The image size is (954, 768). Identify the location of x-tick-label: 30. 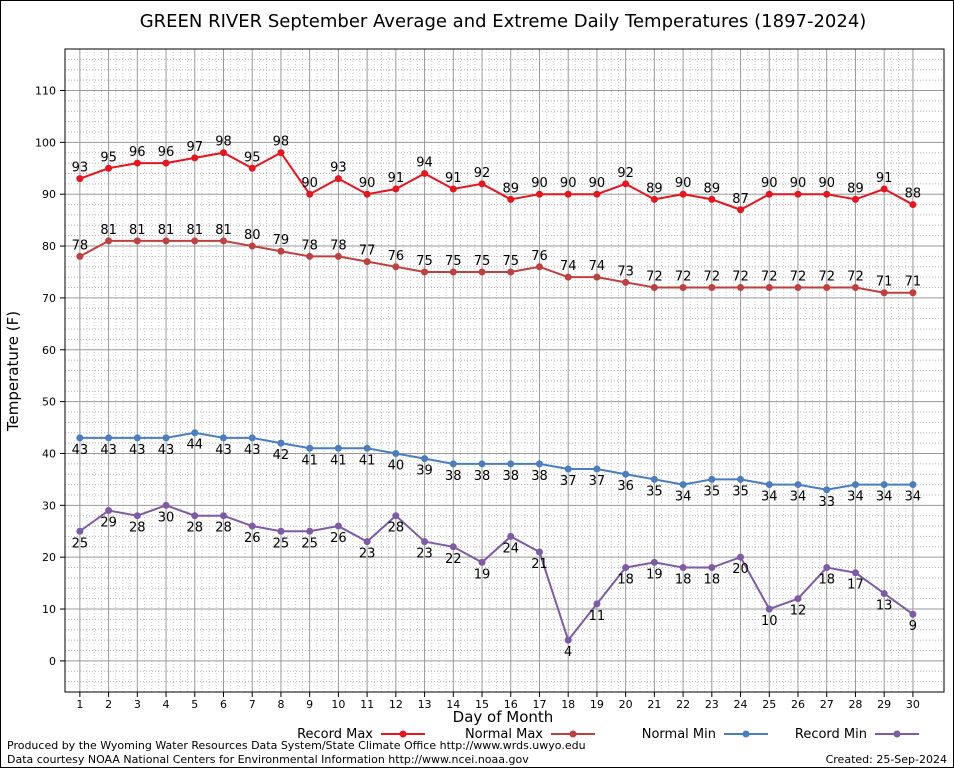
(913, 704).